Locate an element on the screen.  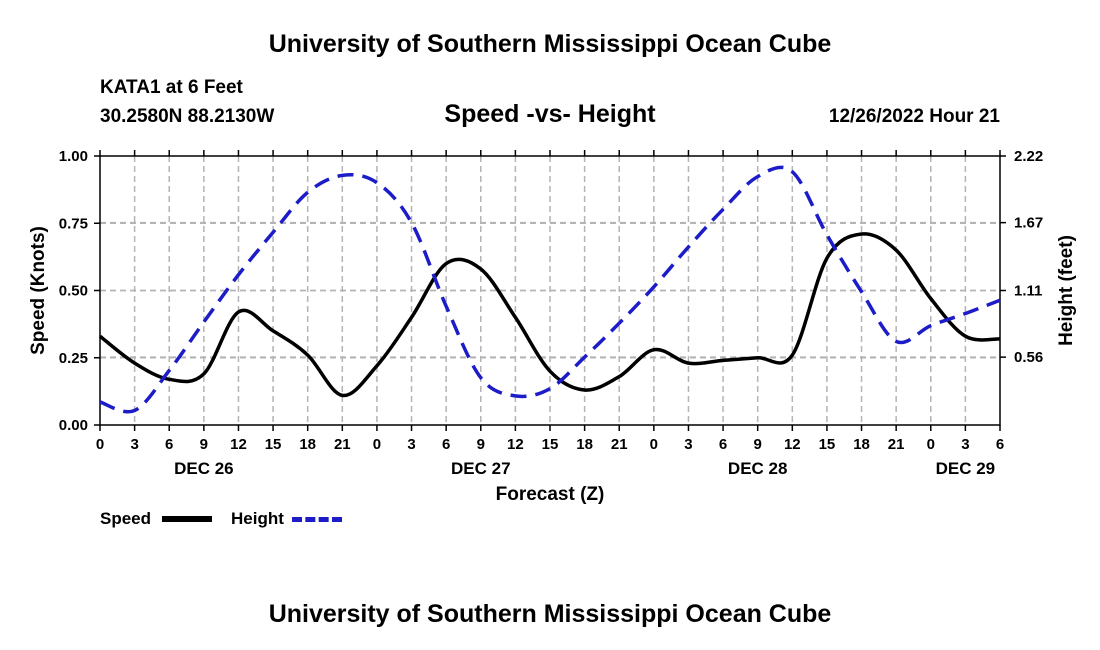
legend-height-label: Height is located at coordinates (257, 518).